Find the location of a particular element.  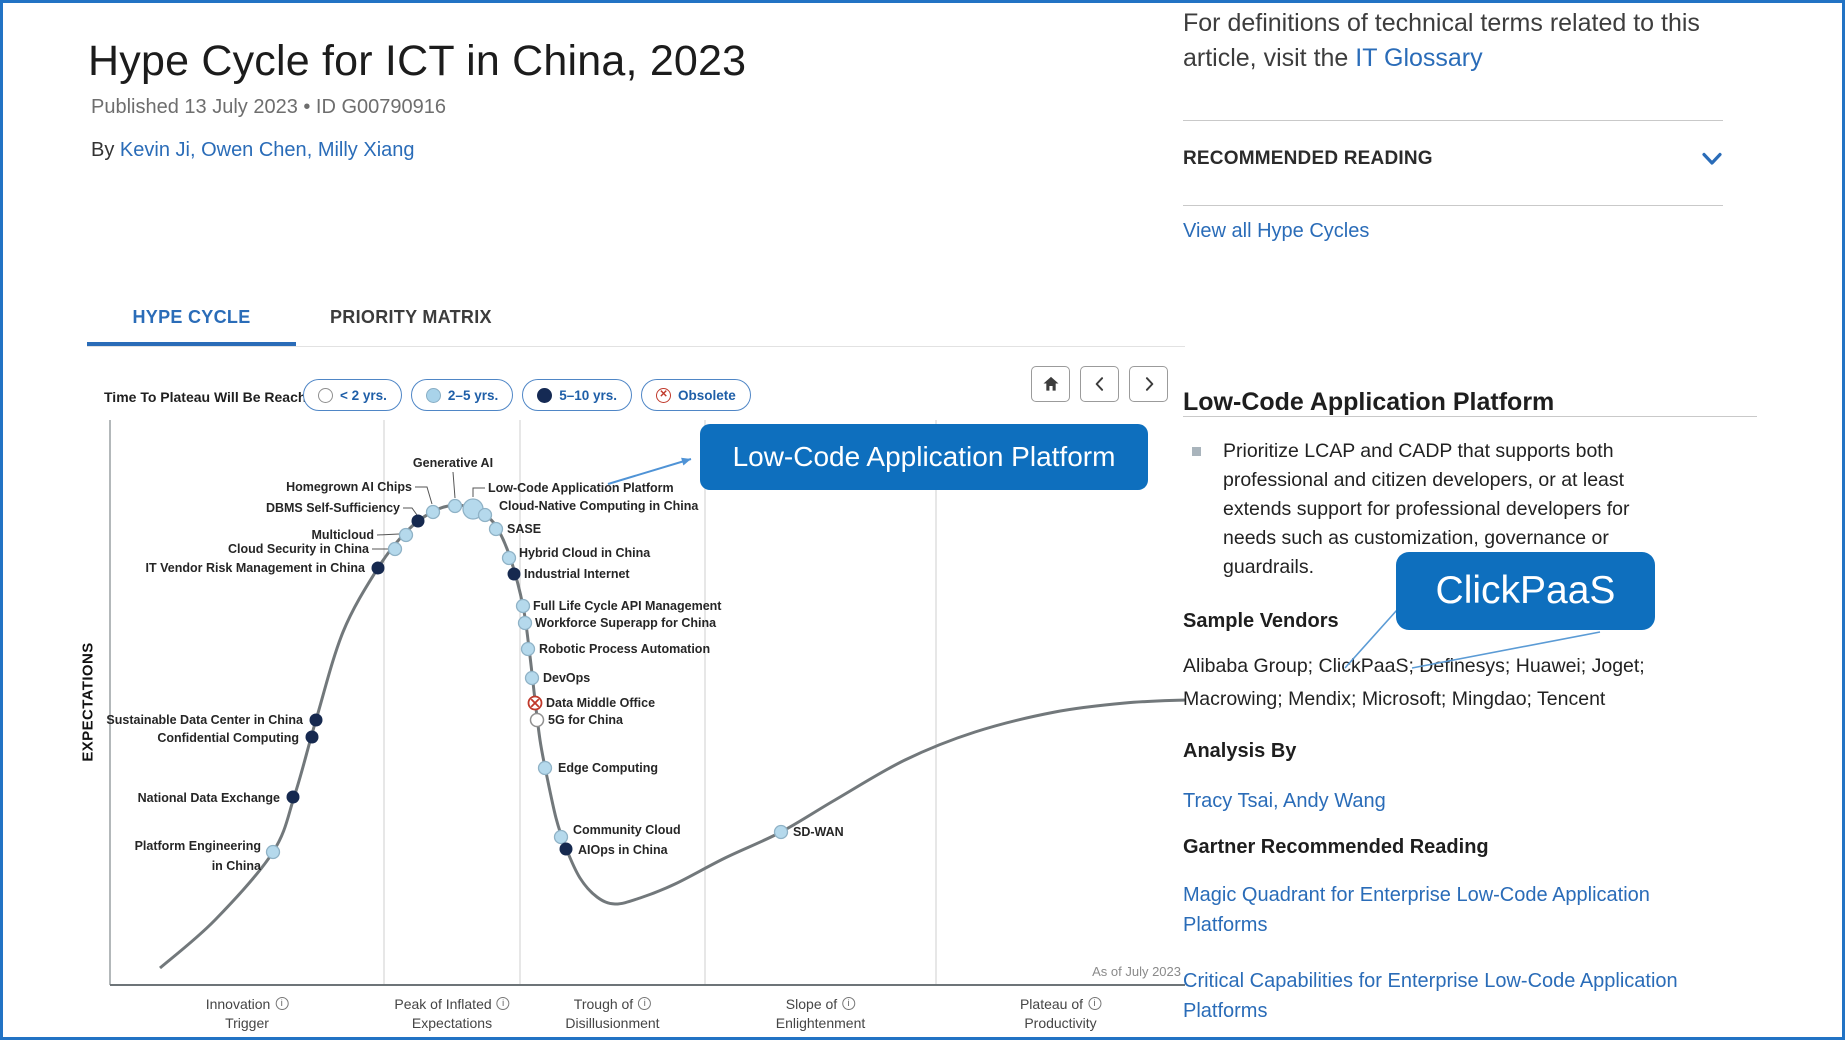

home-button is located at coordinates (1050, 384).